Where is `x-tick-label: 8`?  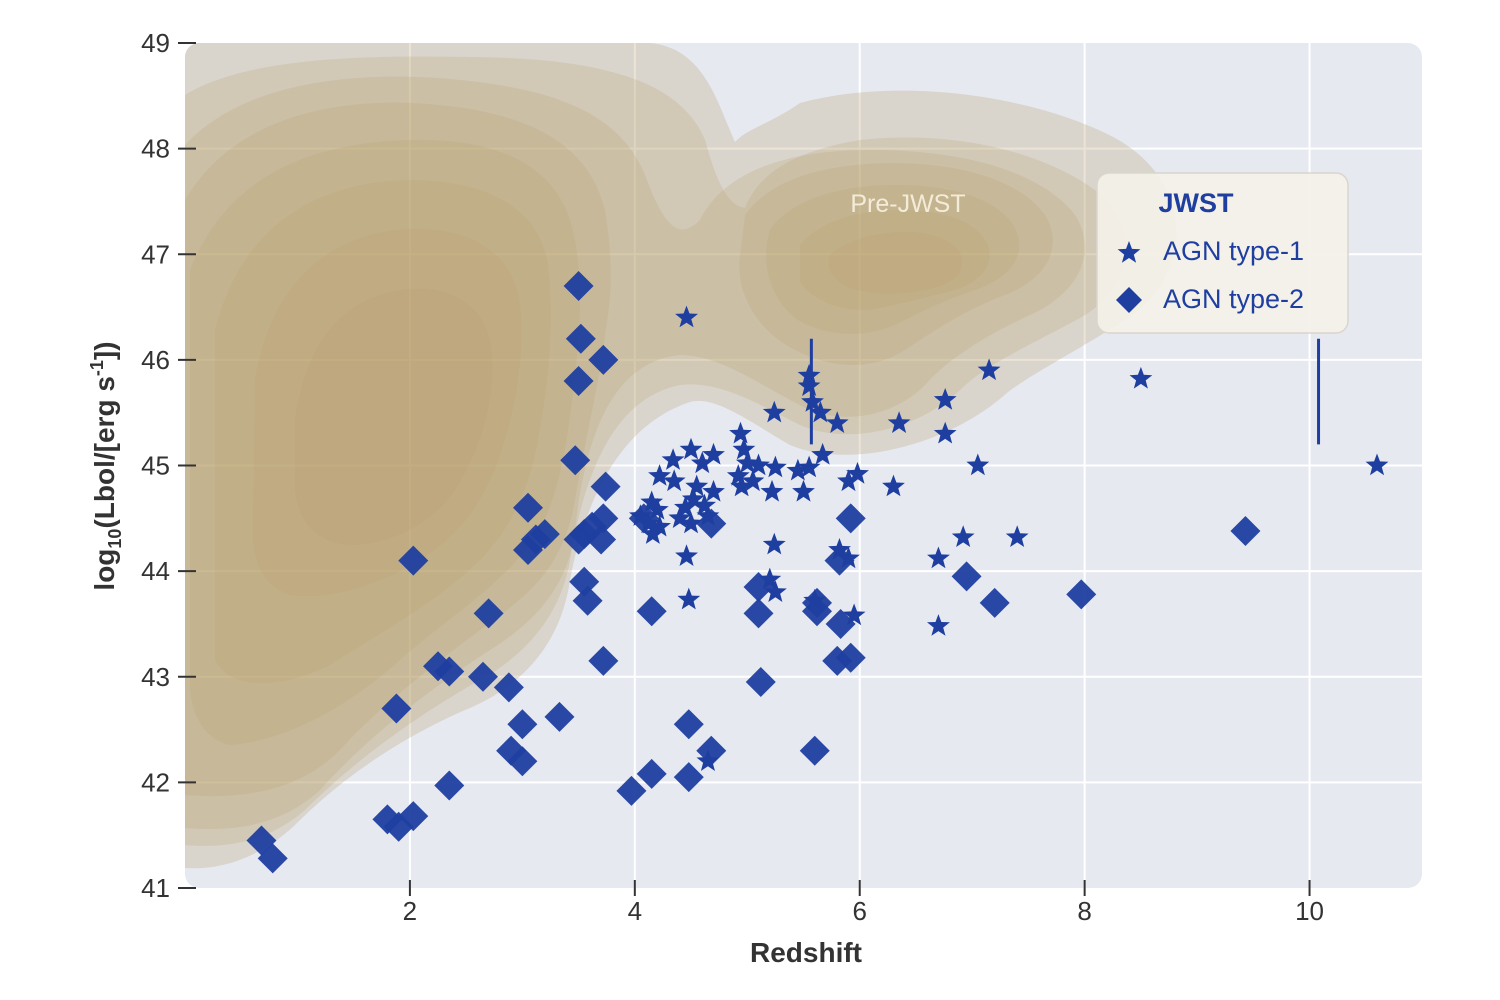 x-tick-label: 8 is located at coordinates (1084, 911).